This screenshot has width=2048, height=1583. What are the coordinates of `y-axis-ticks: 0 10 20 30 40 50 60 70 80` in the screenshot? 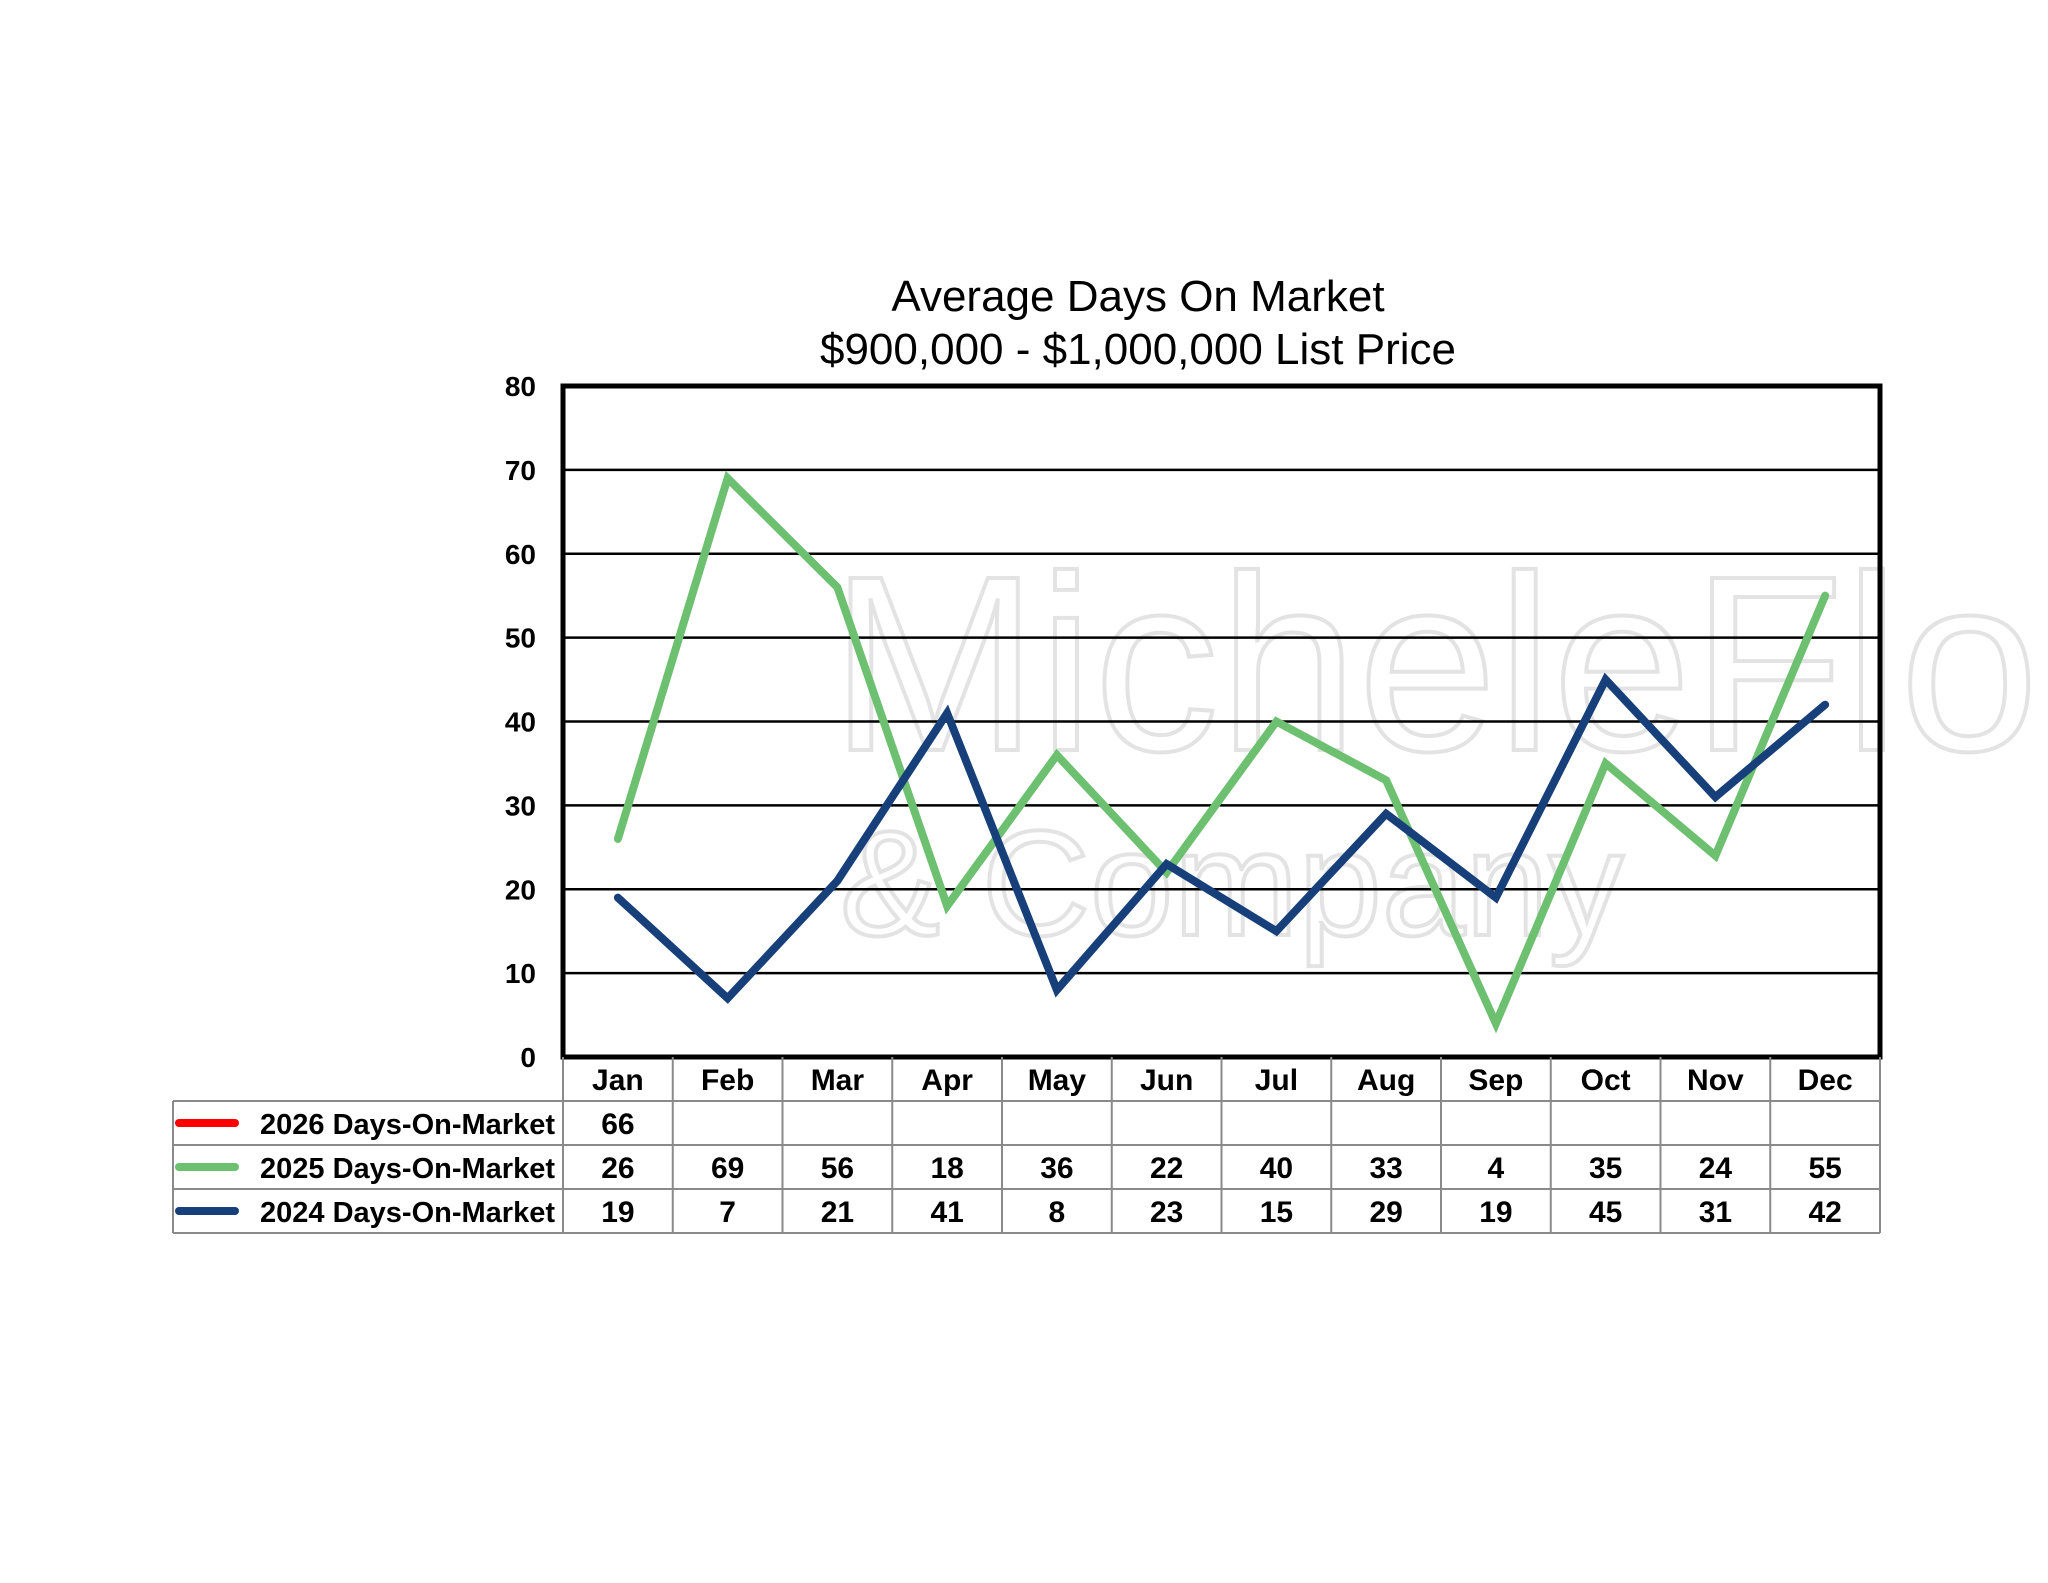 It's located at (520, 722).